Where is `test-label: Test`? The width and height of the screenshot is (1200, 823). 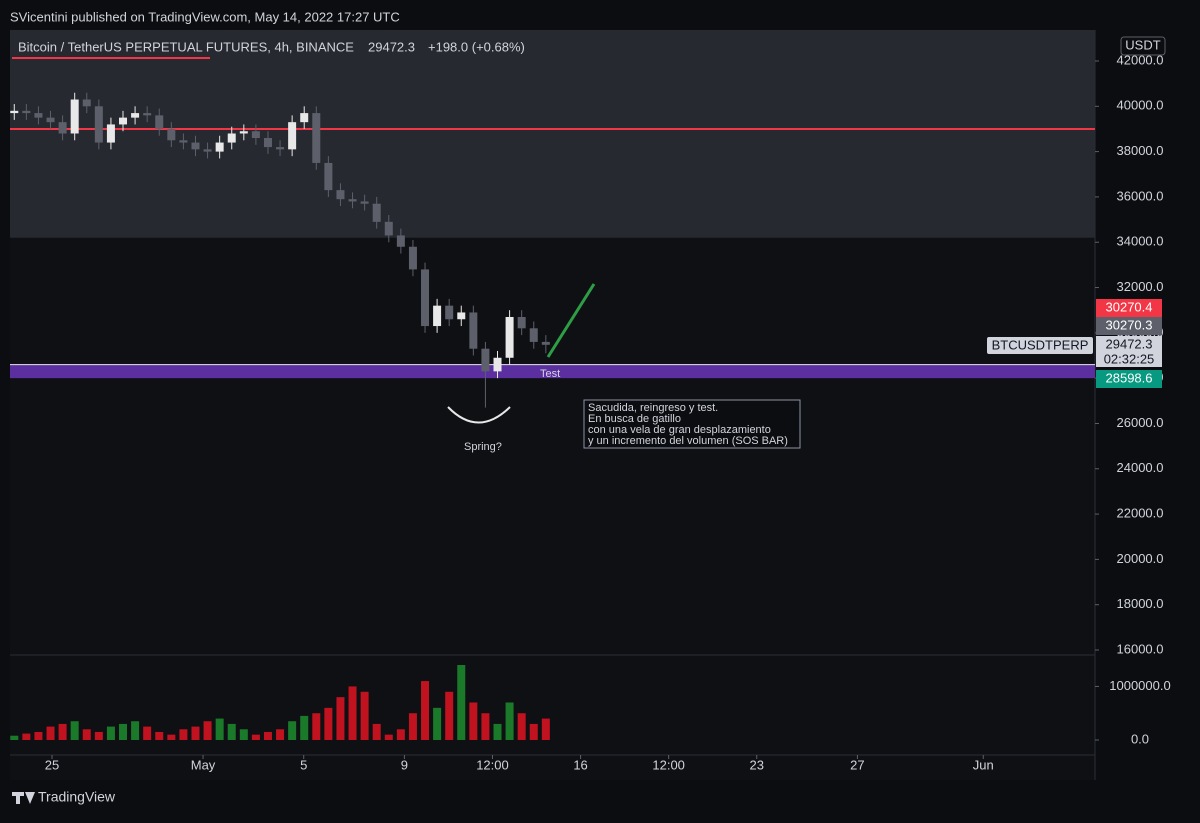 test-label: Test is located at coordinates (550, 374).